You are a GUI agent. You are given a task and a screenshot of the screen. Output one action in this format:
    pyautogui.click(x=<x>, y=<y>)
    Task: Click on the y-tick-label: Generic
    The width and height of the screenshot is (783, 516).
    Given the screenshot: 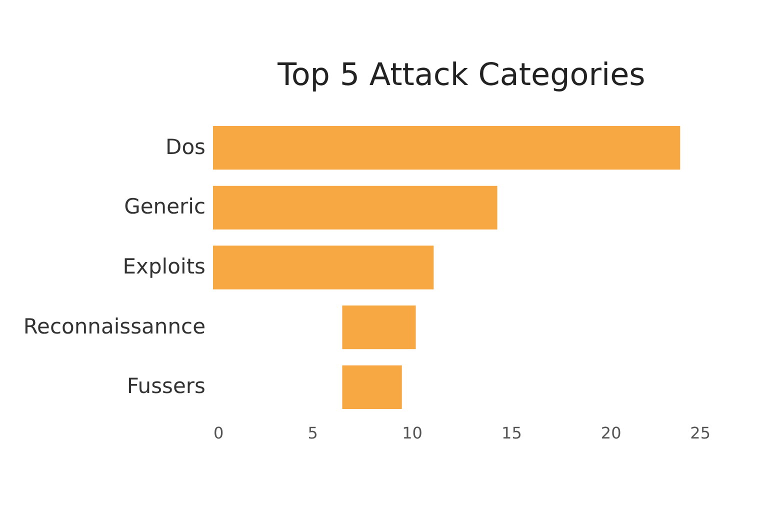 What is the action you would take?
    pyautogui.click(x=165, y=206)
    